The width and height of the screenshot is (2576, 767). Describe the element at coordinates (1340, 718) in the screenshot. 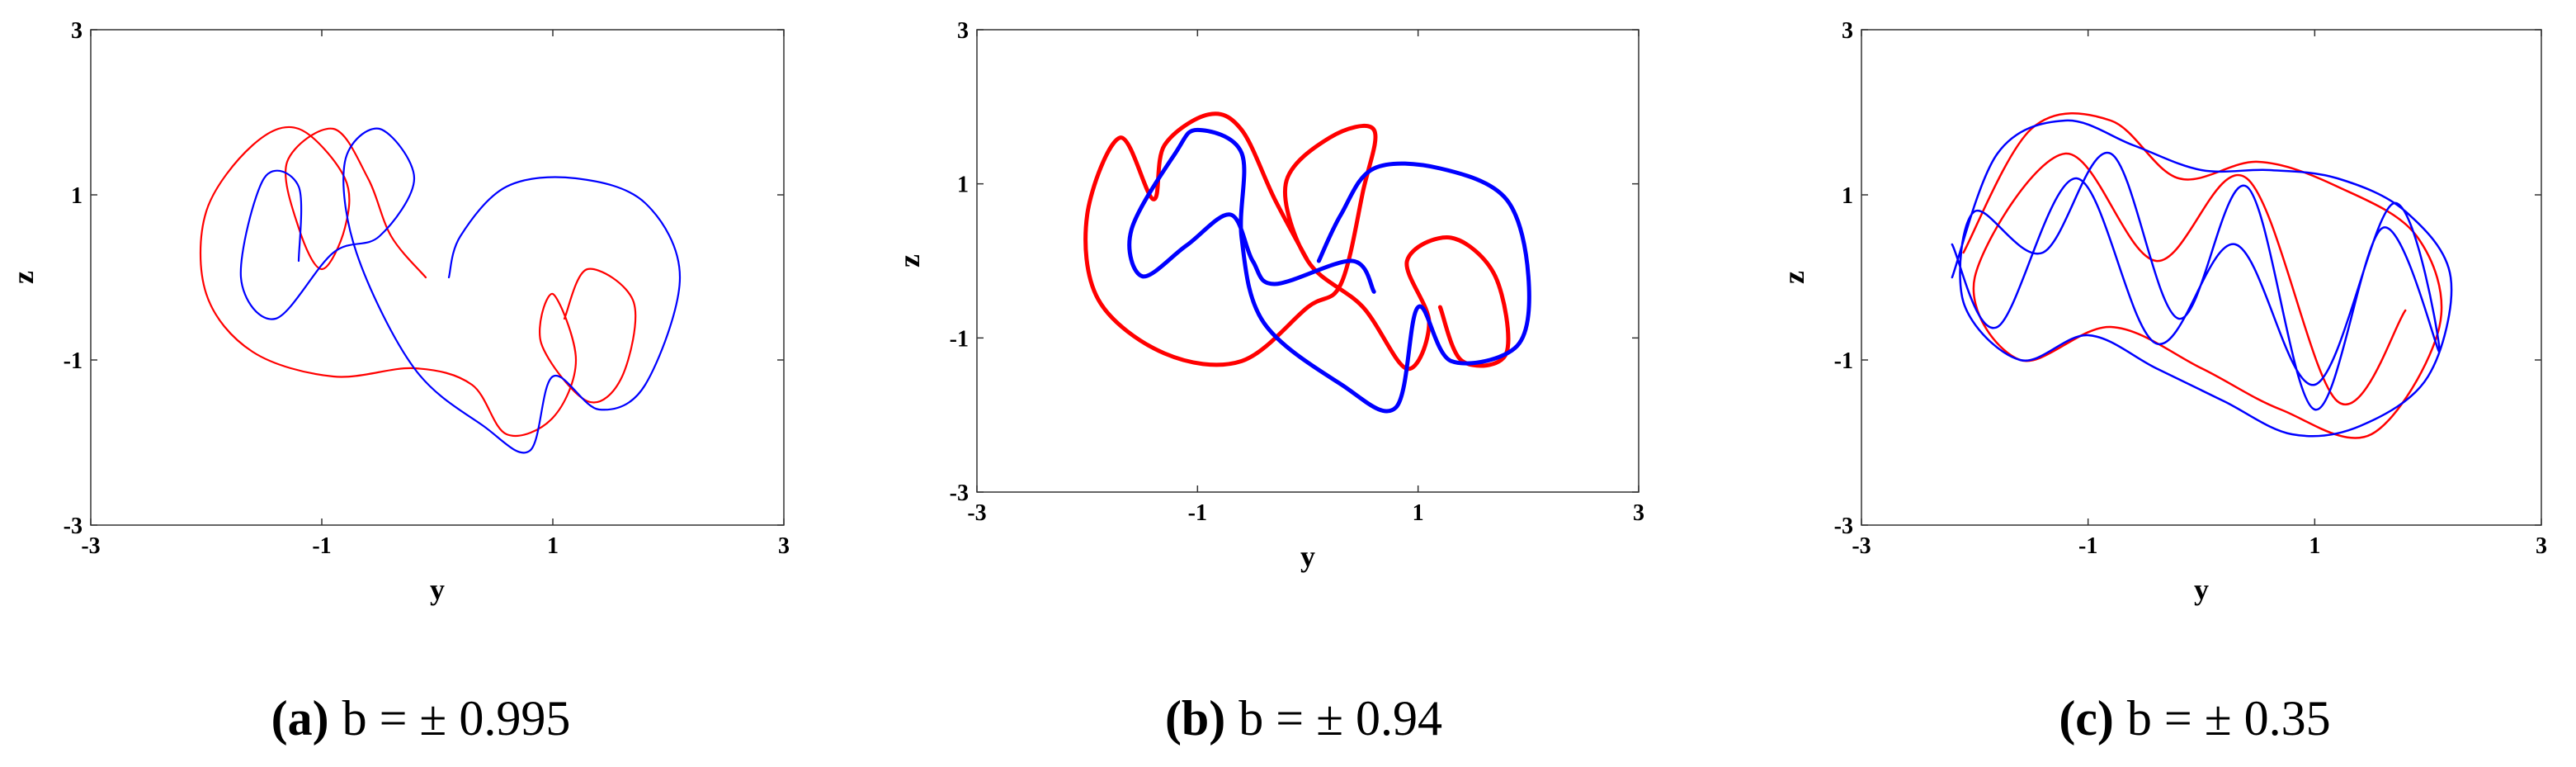

I see `caption-text: b = ± 0.94` at that location.